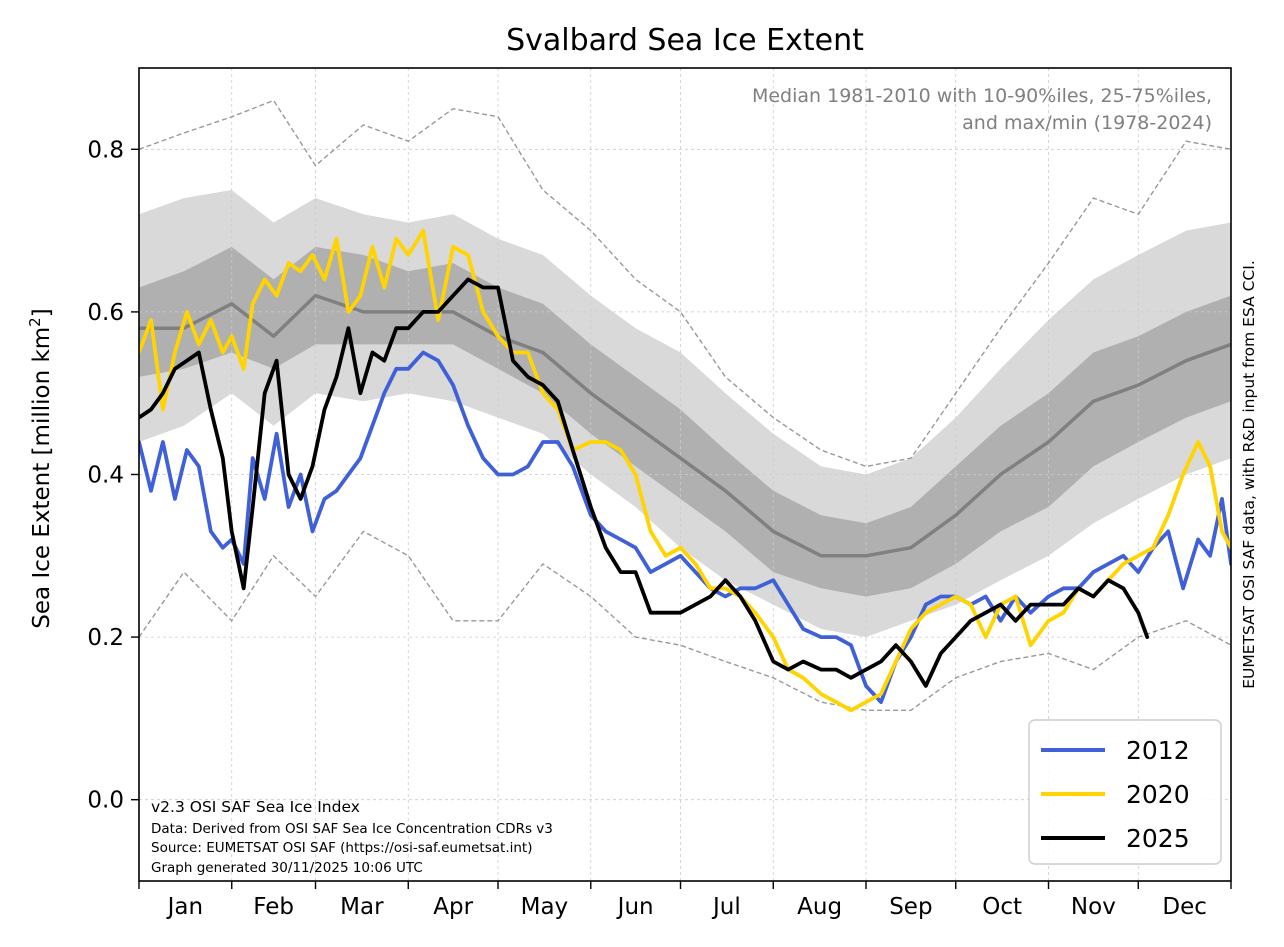 The width and height of the screenshot is (1284, 947). What do you see at coordinates (184, 907) in the screenshot?
I see `x-month-label: Jan` at bounding box center [184, 907].